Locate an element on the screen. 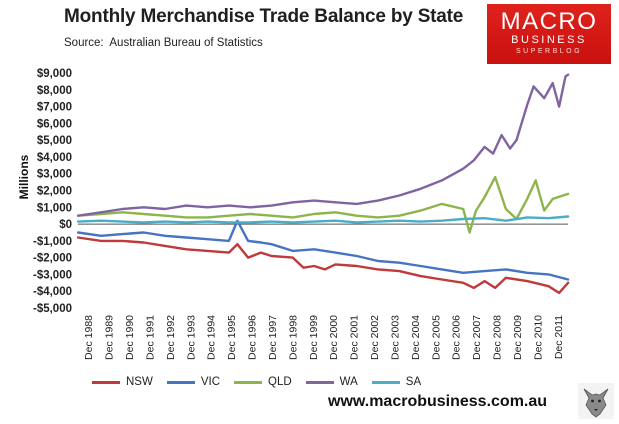  x-tick-label: Dec 2000 is located at coordinates (334, 337).